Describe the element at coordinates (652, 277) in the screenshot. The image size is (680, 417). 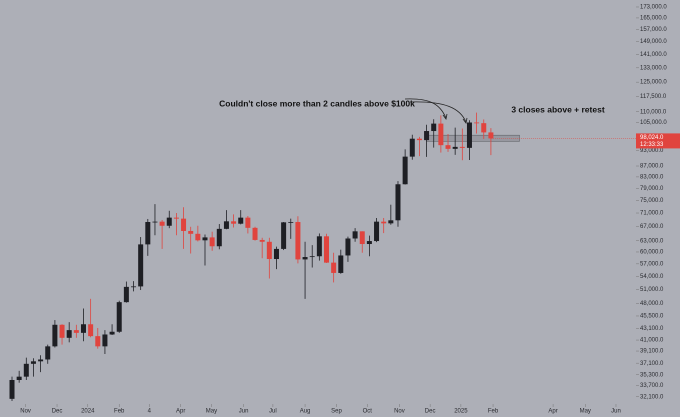
I see `y-tick-label: 54,000.0` at that location.